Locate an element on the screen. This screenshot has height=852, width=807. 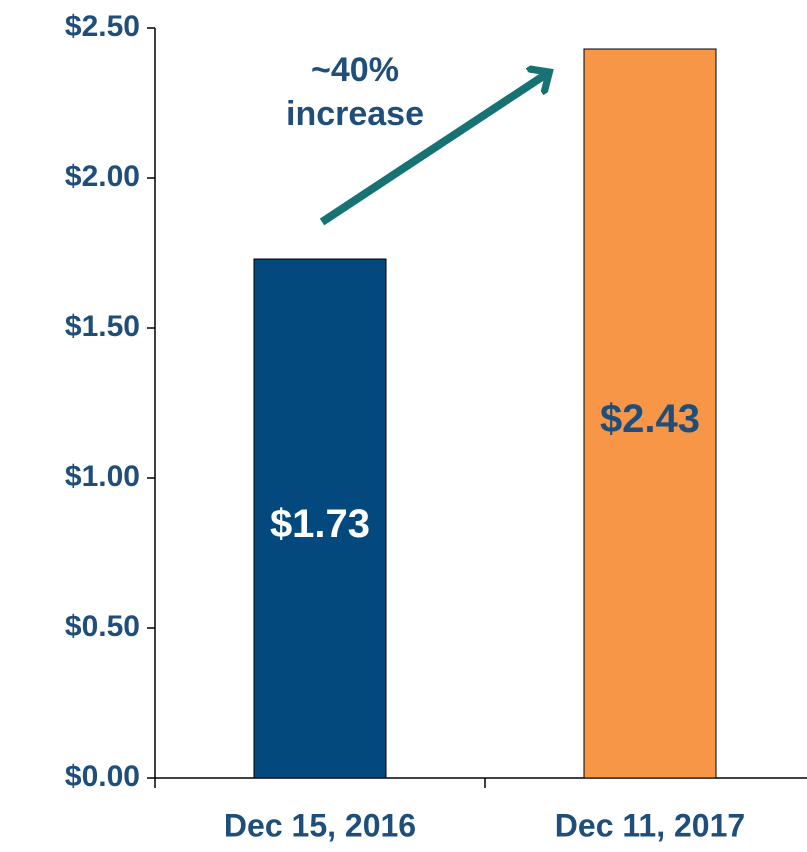
y-tick-label: $2.50 is located at coordinates (102, 26).